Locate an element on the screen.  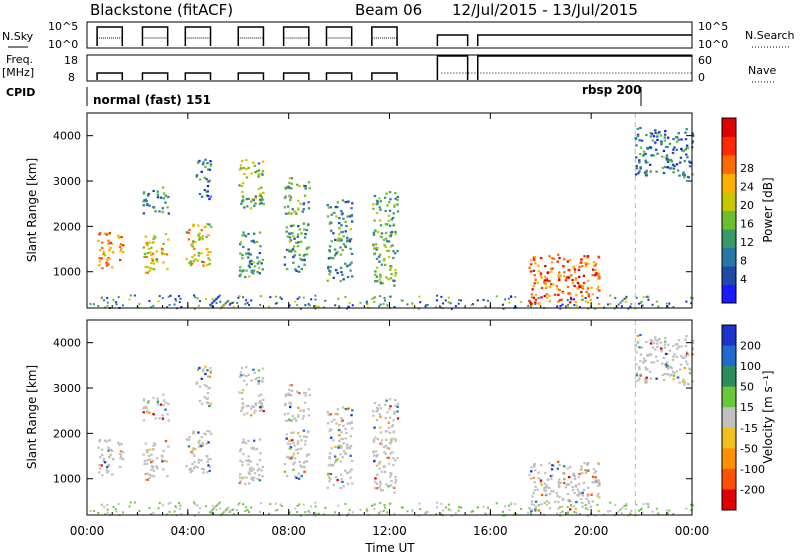
y-tick-label: 1000 is located at coordinates (67, 272).